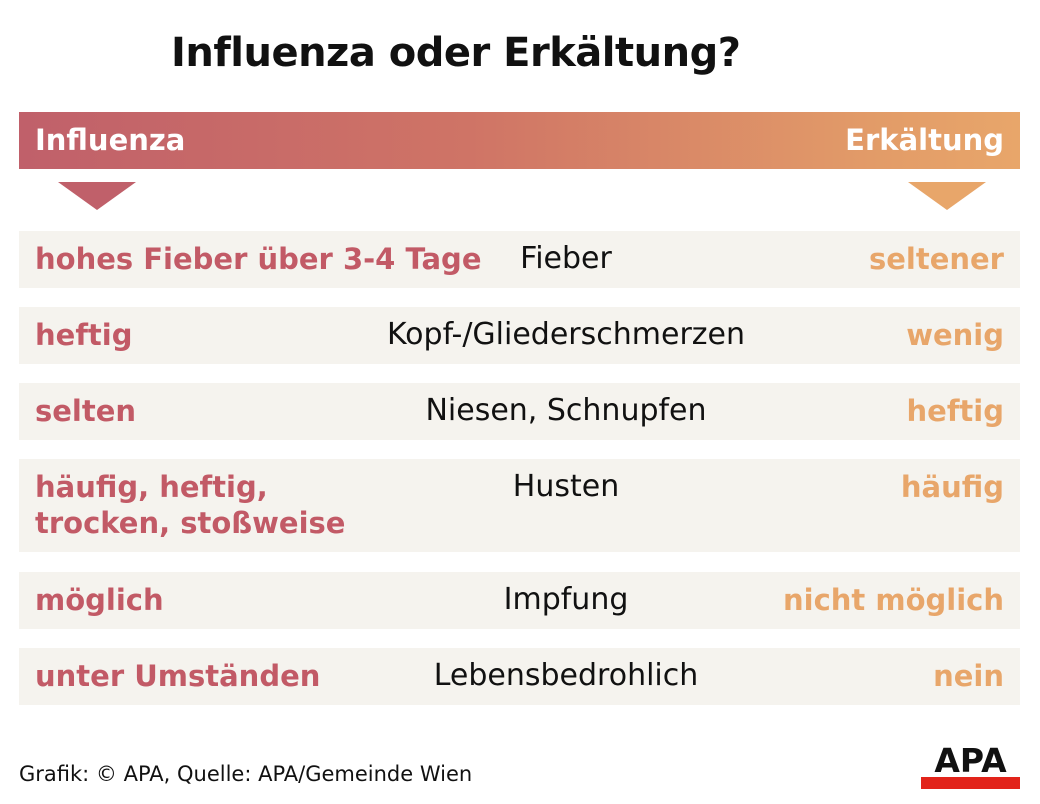 This screenshot has height=804, width=1040. Describe the element at coordinates (566, 486) in the screenshot. I see `symptom-label: Husten` at that location.